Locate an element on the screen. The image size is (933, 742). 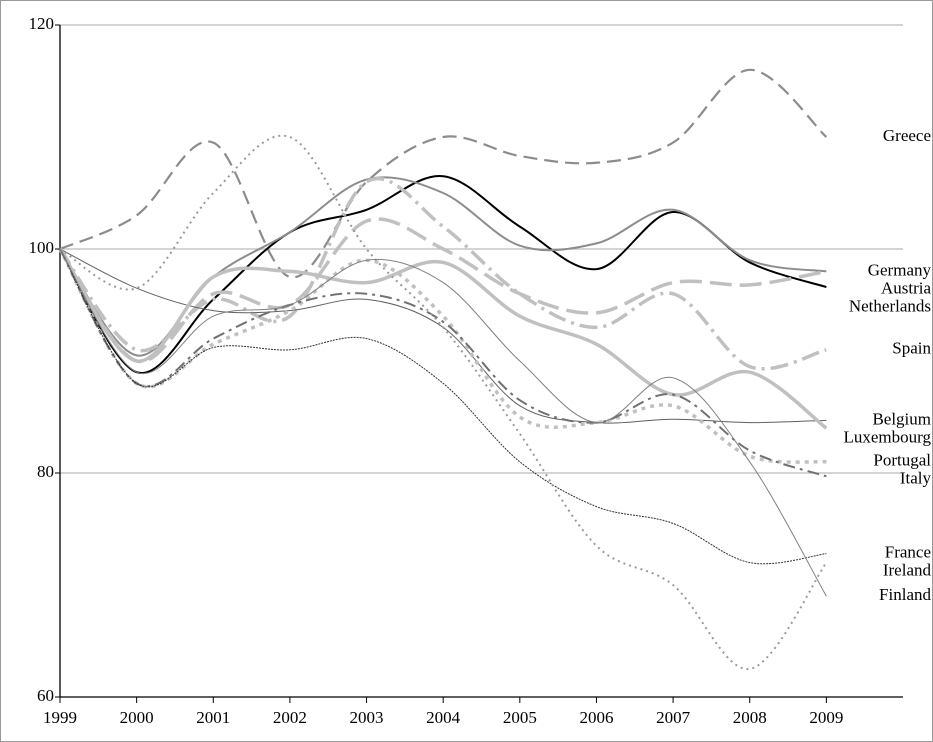
legend-label: Germany is located at coordinates (900, 269).